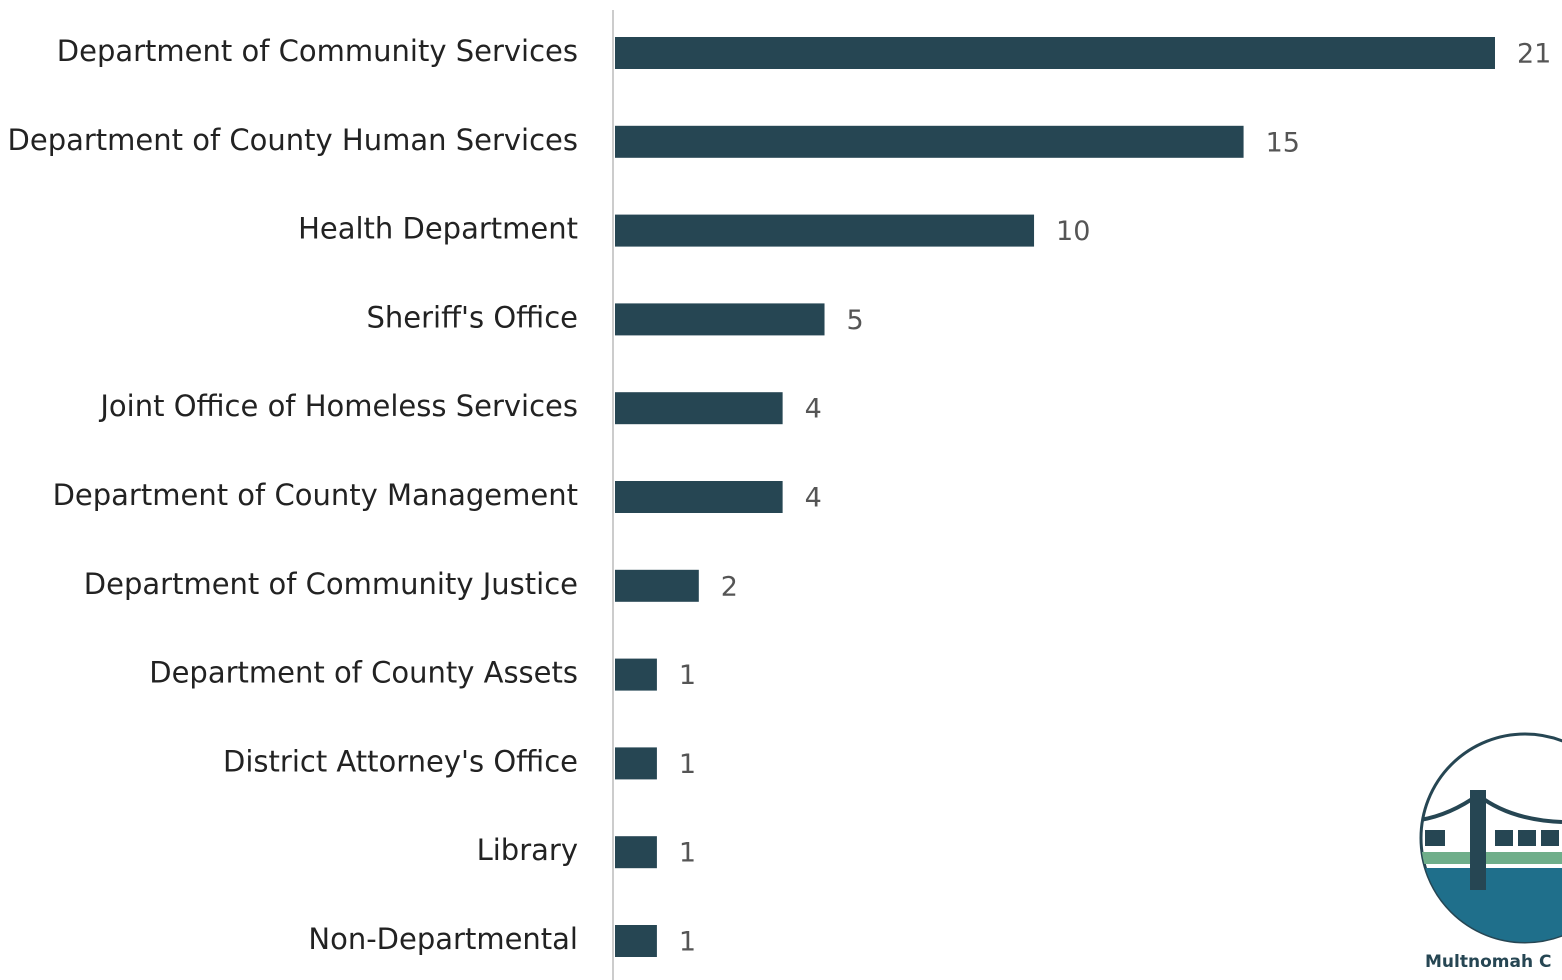  Describe the element at coordinates (1490, 852) in the screenshot. I see `logo: Multnomah C` at that location.